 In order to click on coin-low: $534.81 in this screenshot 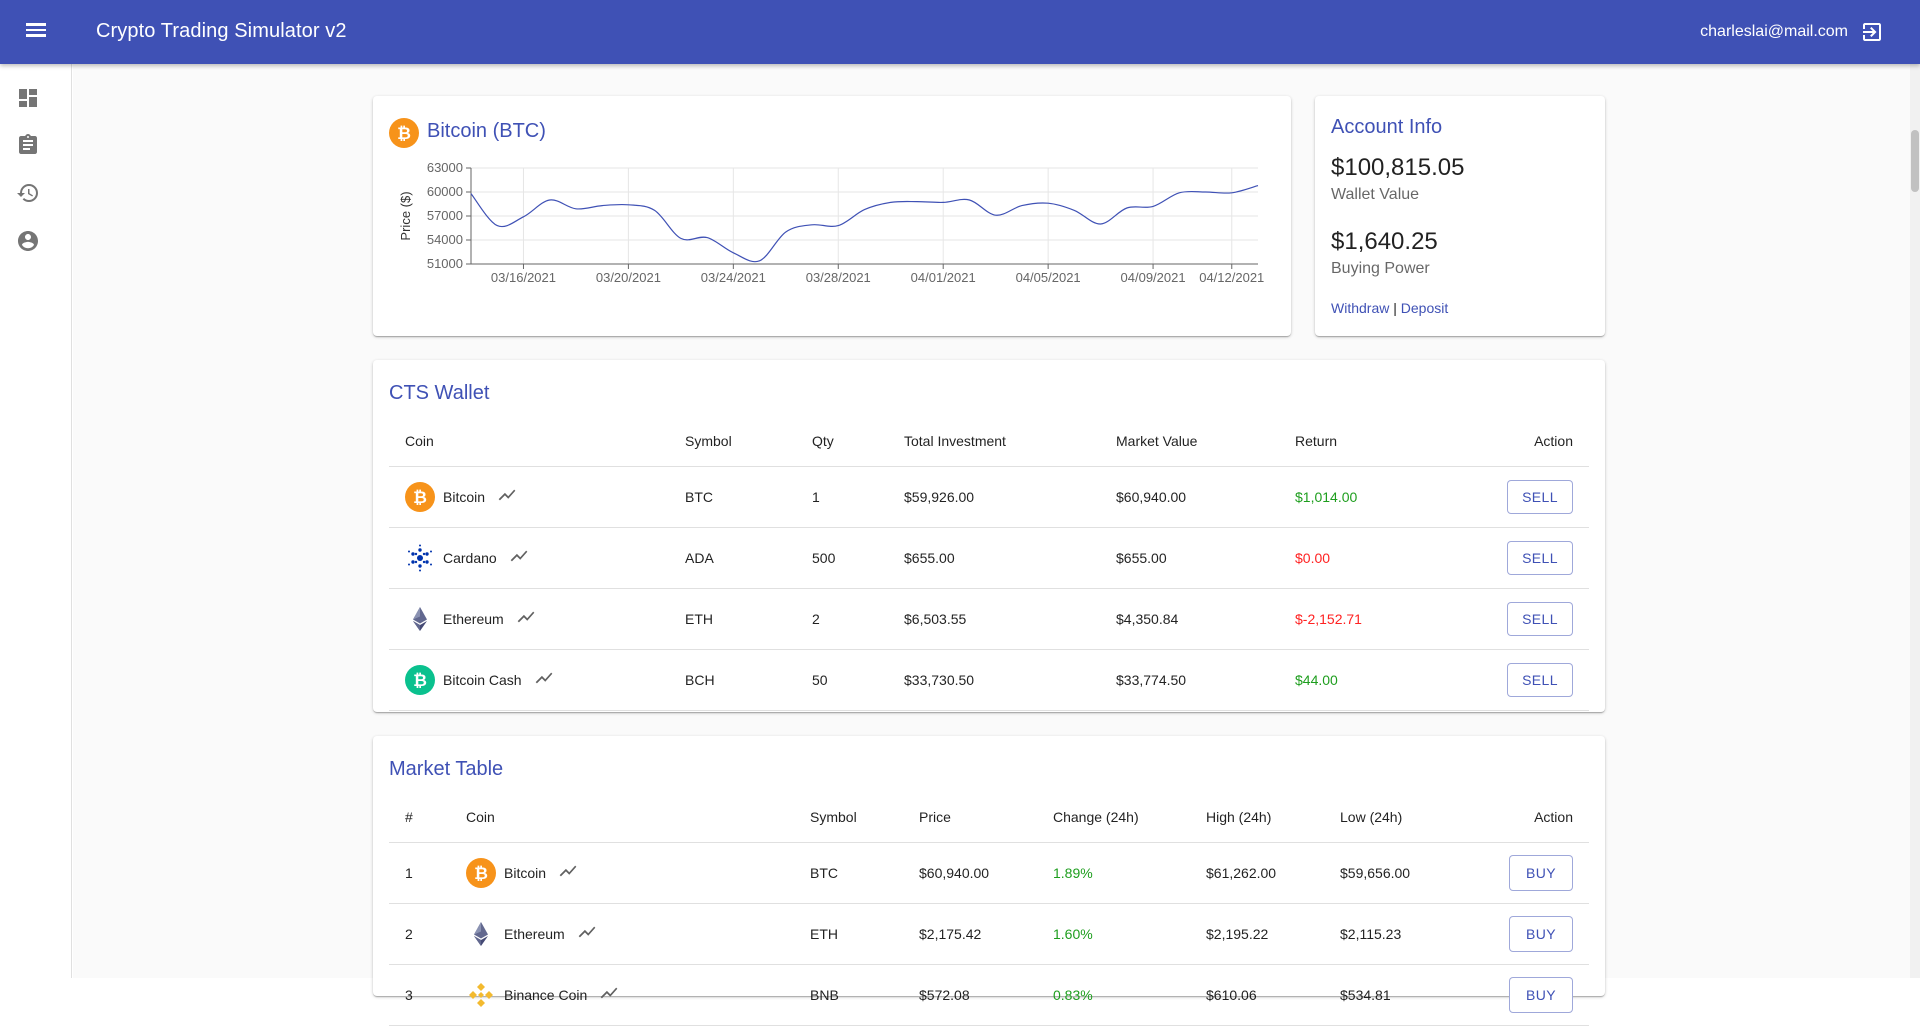, I will do `click(1365, 994)`.